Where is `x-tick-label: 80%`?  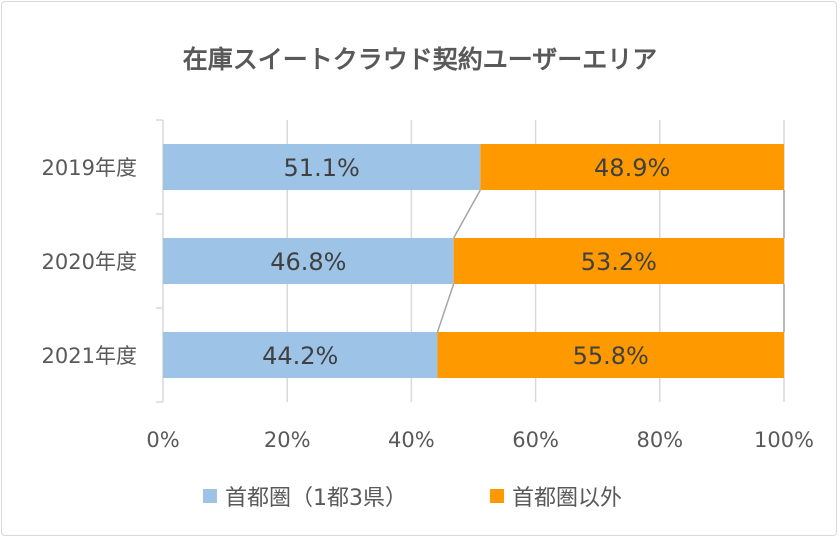
x-tick-label: 80% is located at coordinates (659, 440).